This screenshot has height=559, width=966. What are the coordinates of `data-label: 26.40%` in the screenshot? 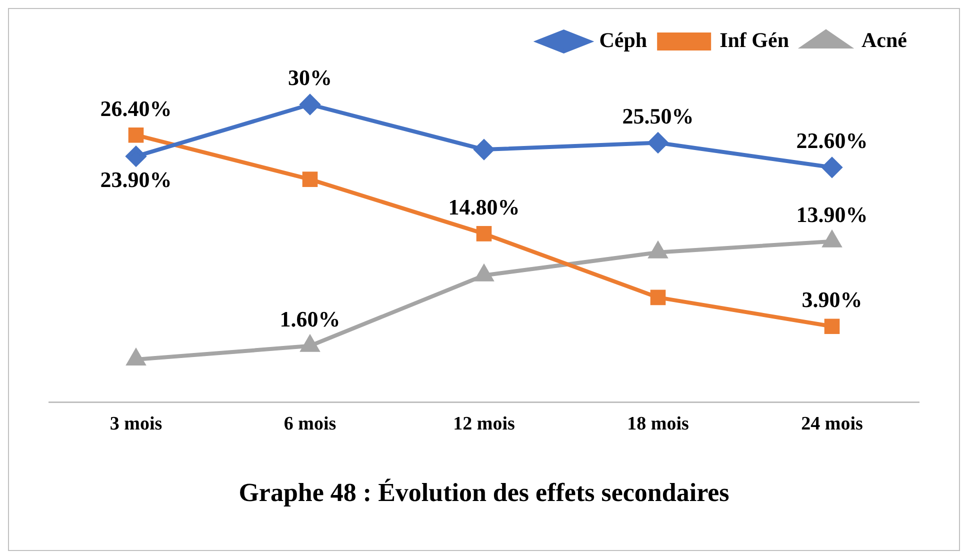 It's located at (136, 108).